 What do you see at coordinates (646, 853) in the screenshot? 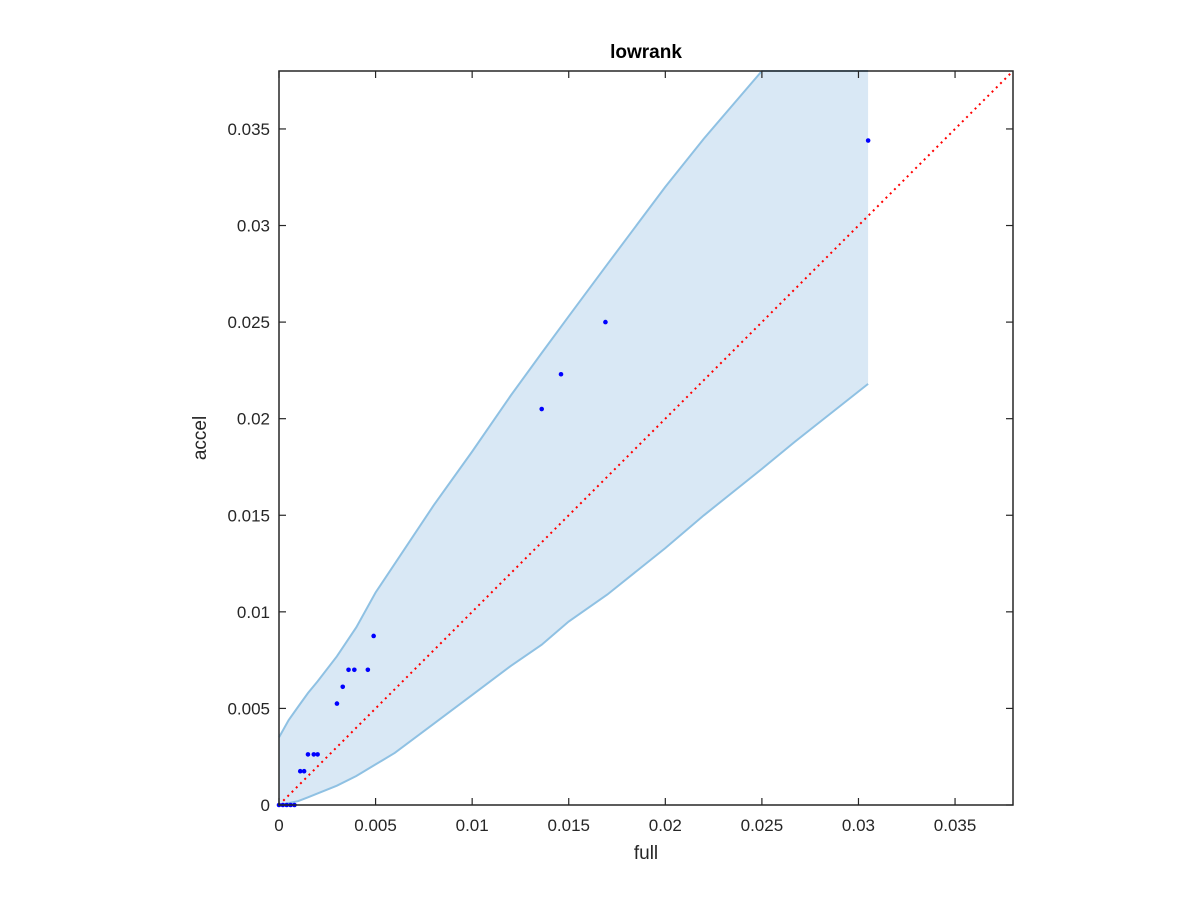
I see `x-axis-label: full` at bounding box center [646, 853].